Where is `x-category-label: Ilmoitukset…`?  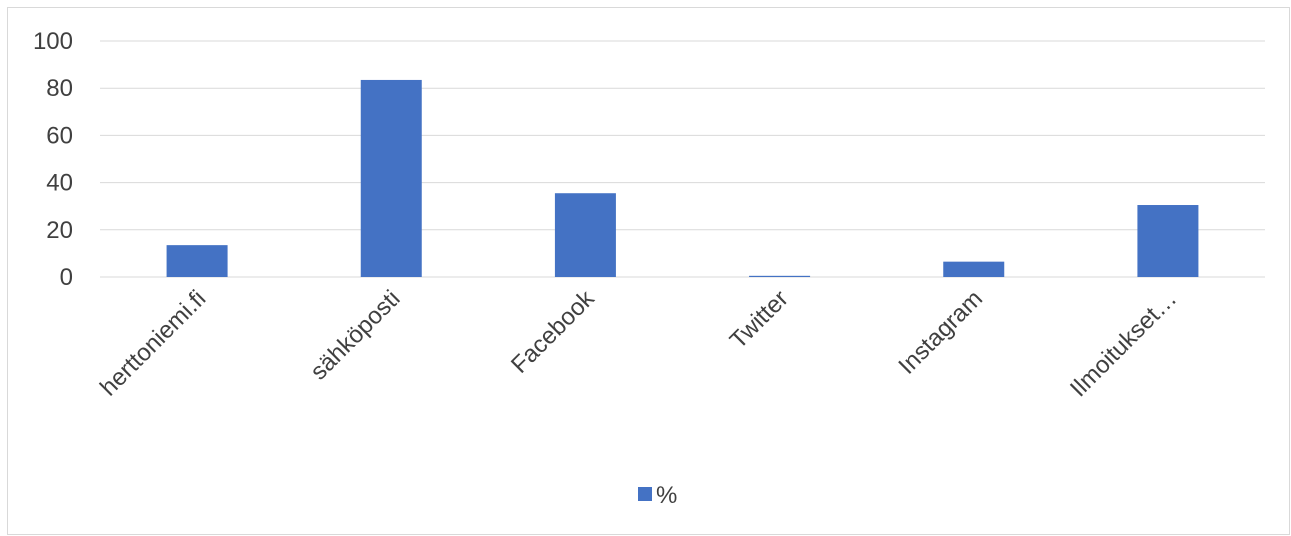
x-category-label: Ilmoitukset… is located at coordinates (1123, 343).